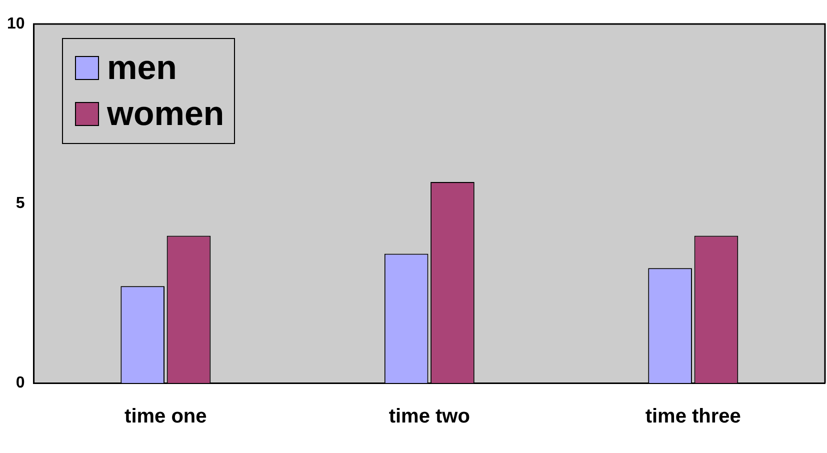 The width and height of the screenshot is (827, 453). What do you see at coordinates (165, 114) in the screenshot?
I see `legend-label: women` at bounding box center [165, 114].